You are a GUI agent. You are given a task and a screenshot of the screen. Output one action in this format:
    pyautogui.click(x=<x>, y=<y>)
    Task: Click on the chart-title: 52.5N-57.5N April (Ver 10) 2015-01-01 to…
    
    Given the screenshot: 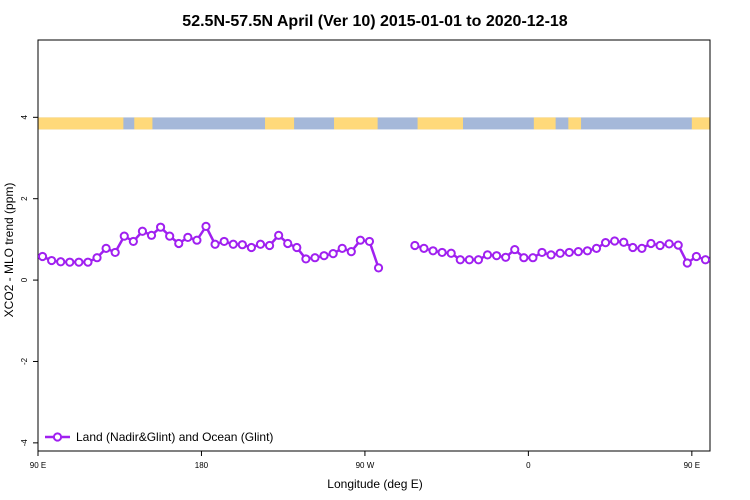 What is the action you would take?
    pyautogui.click(x=375, y=21)
    